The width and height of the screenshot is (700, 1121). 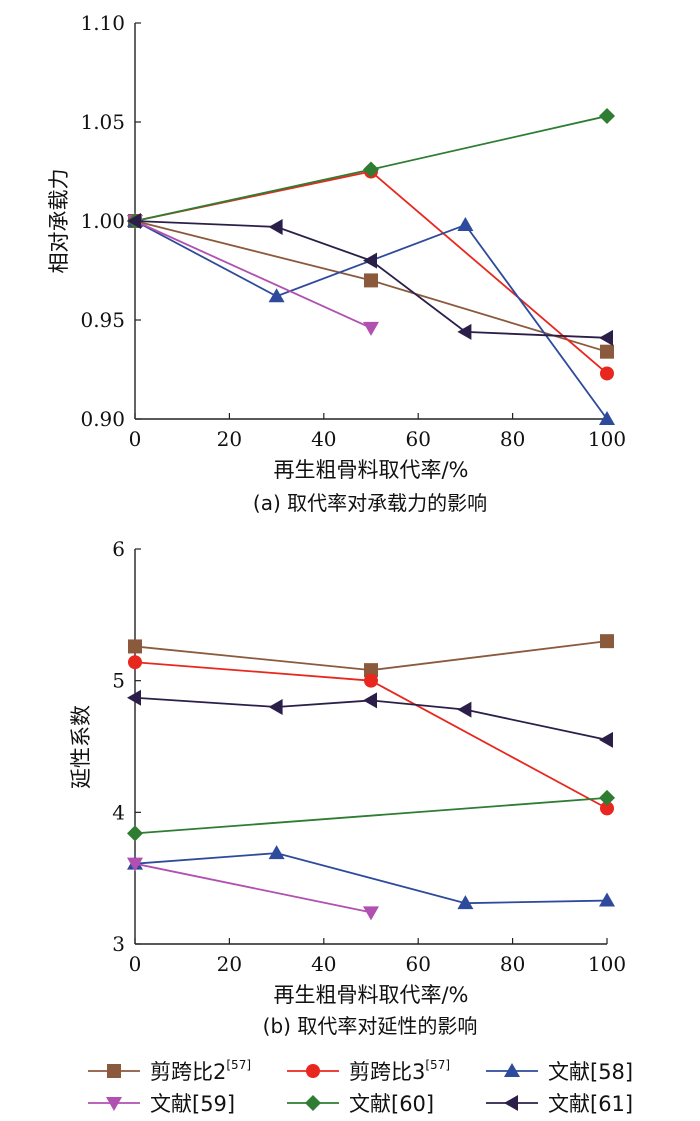 I want to click on legend-label: 文献[60], so click(x=391, y=1104).